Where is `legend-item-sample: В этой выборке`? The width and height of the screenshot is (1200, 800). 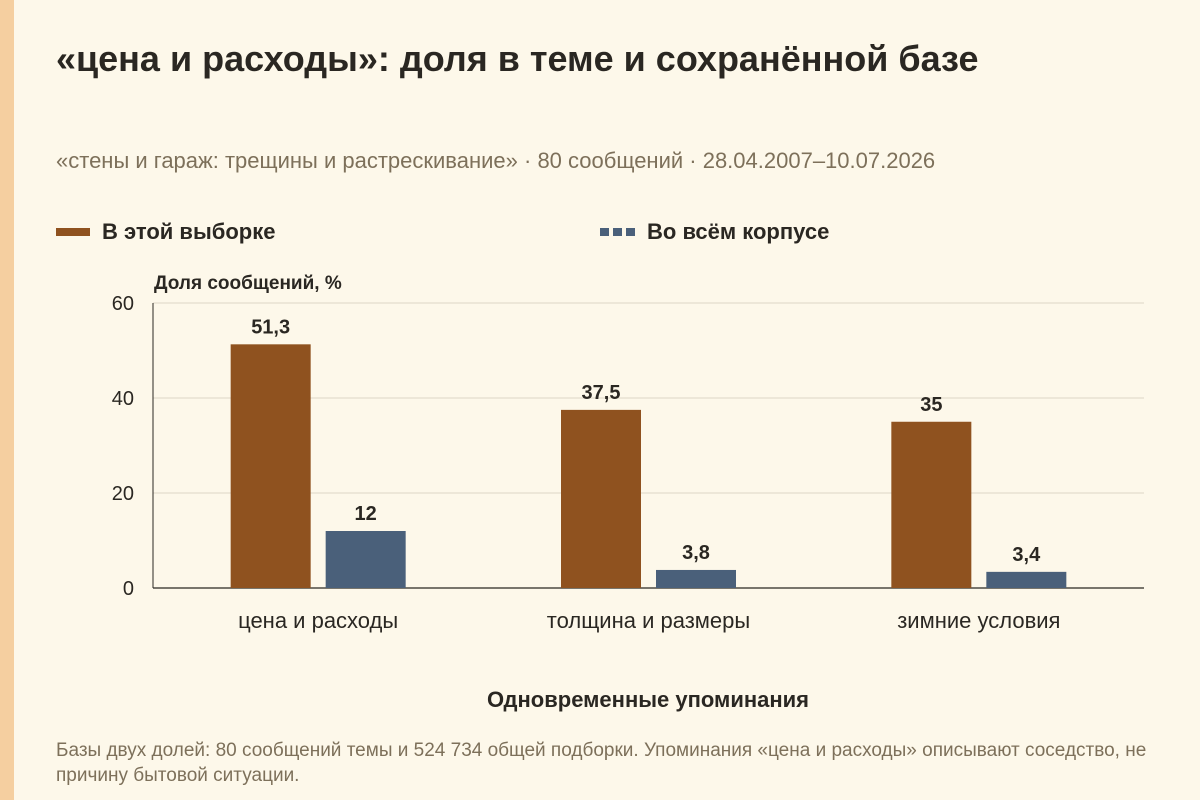
legend-item-sample: В этой выборке is located at coordinates (165, 232).